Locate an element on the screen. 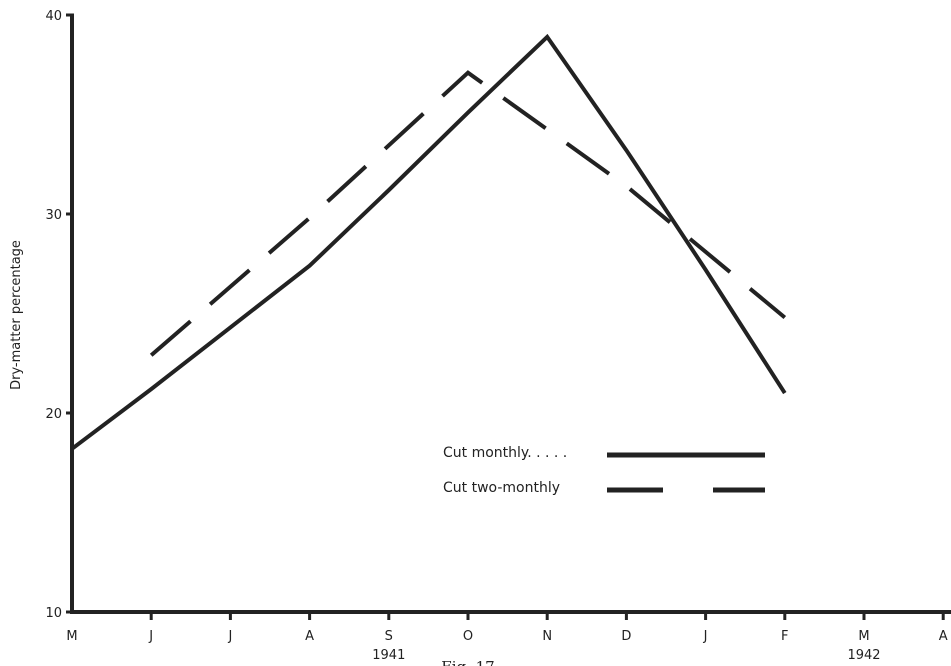 This screenshot has height=666, width=951. x-tick-label-3: A is located at coordinates (309, 636).